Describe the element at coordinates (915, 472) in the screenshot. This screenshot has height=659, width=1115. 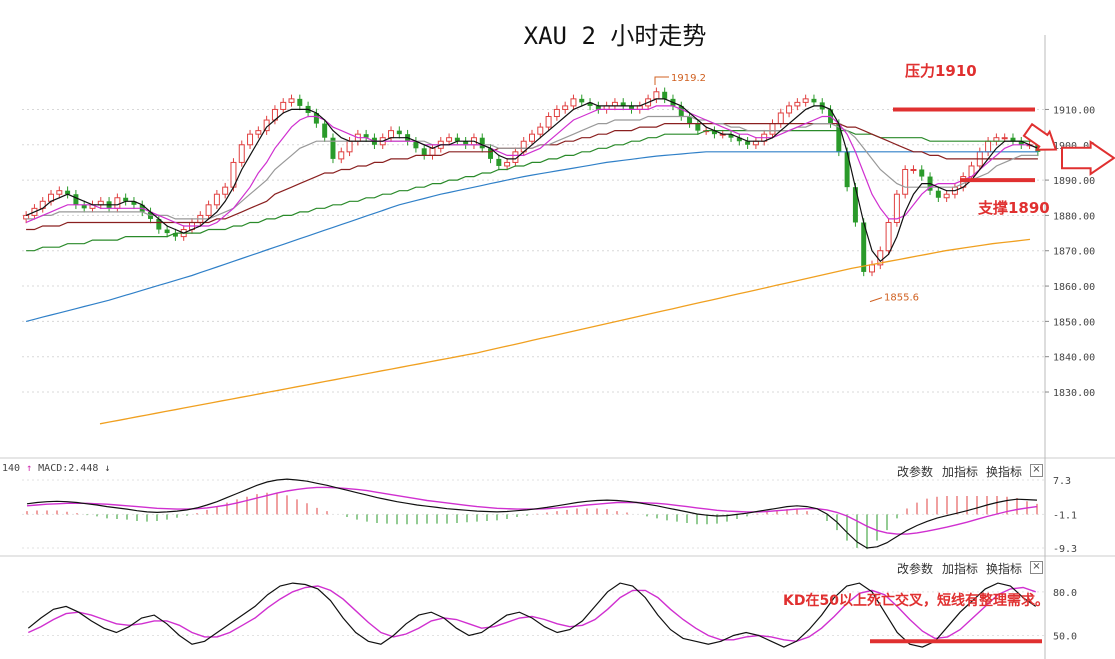
I see `macd-change-params-button: 改参数` at that location.